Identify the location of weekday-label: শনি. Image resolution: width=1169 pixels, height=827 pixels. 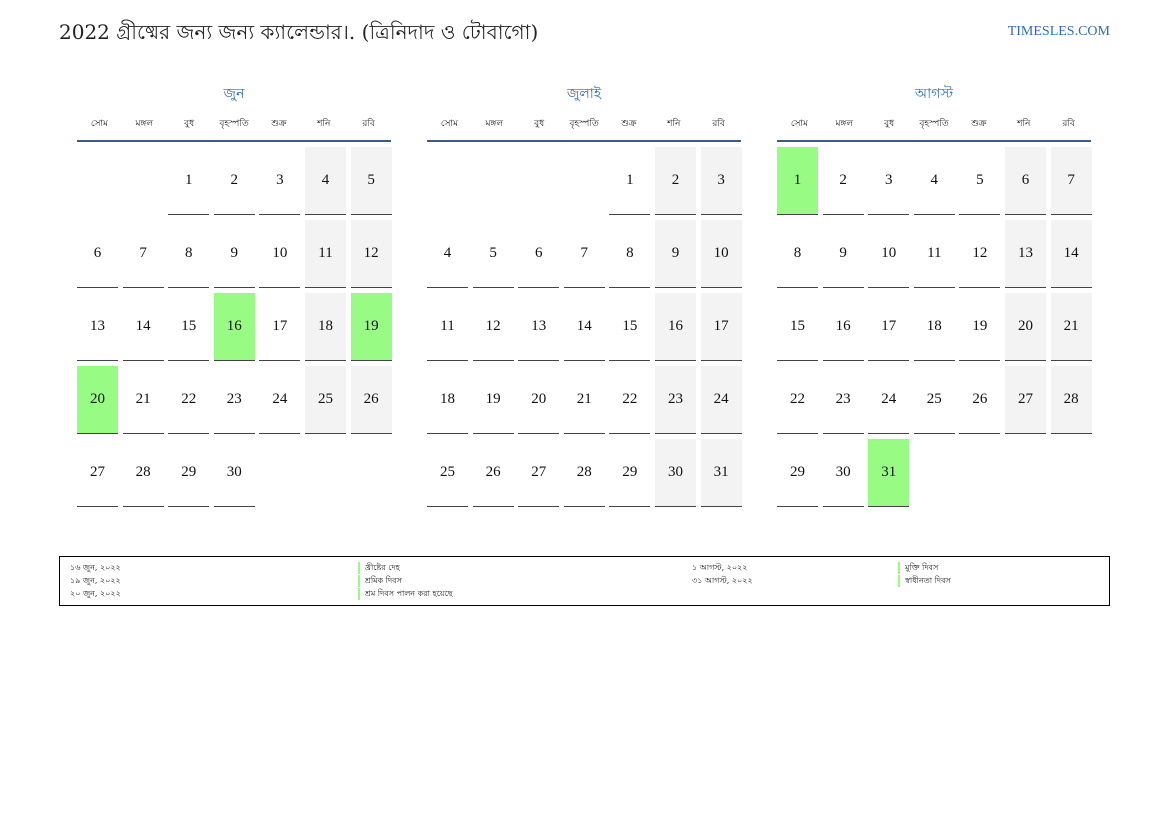
(1024, 123).